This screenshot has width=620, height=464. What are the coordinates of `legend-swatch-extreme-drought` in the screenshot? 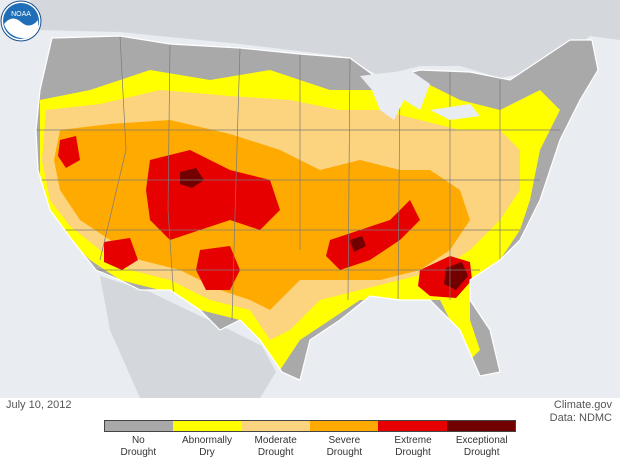 It's located at (412, 426).